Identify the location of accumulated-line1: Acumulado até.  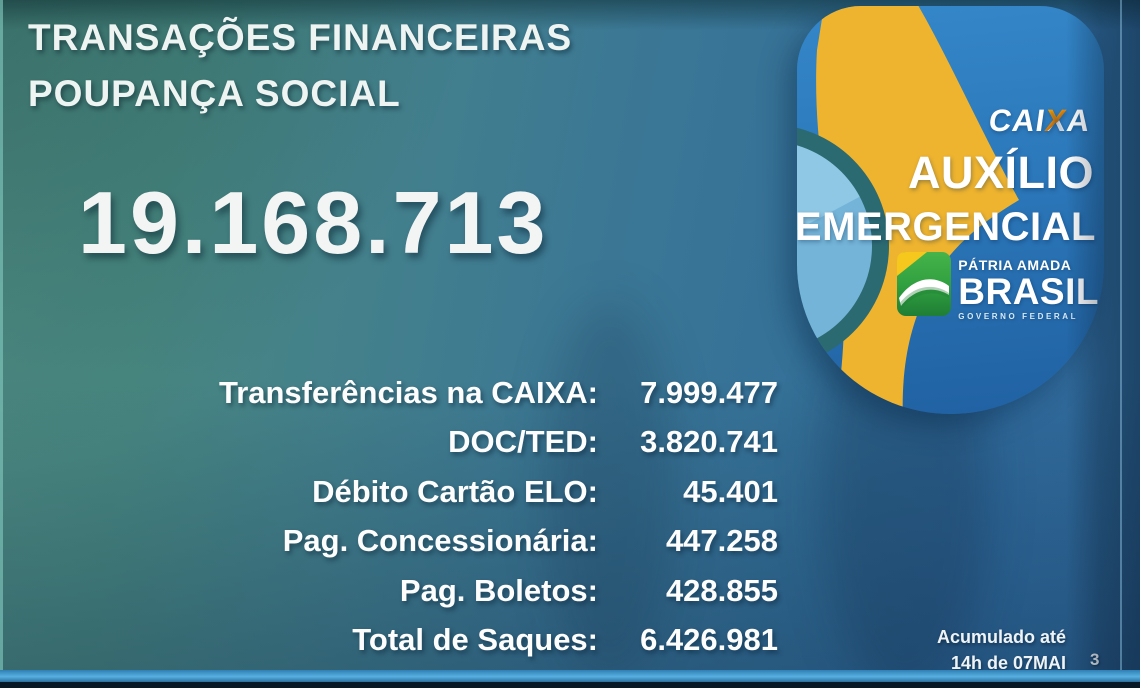
(1001, 637).